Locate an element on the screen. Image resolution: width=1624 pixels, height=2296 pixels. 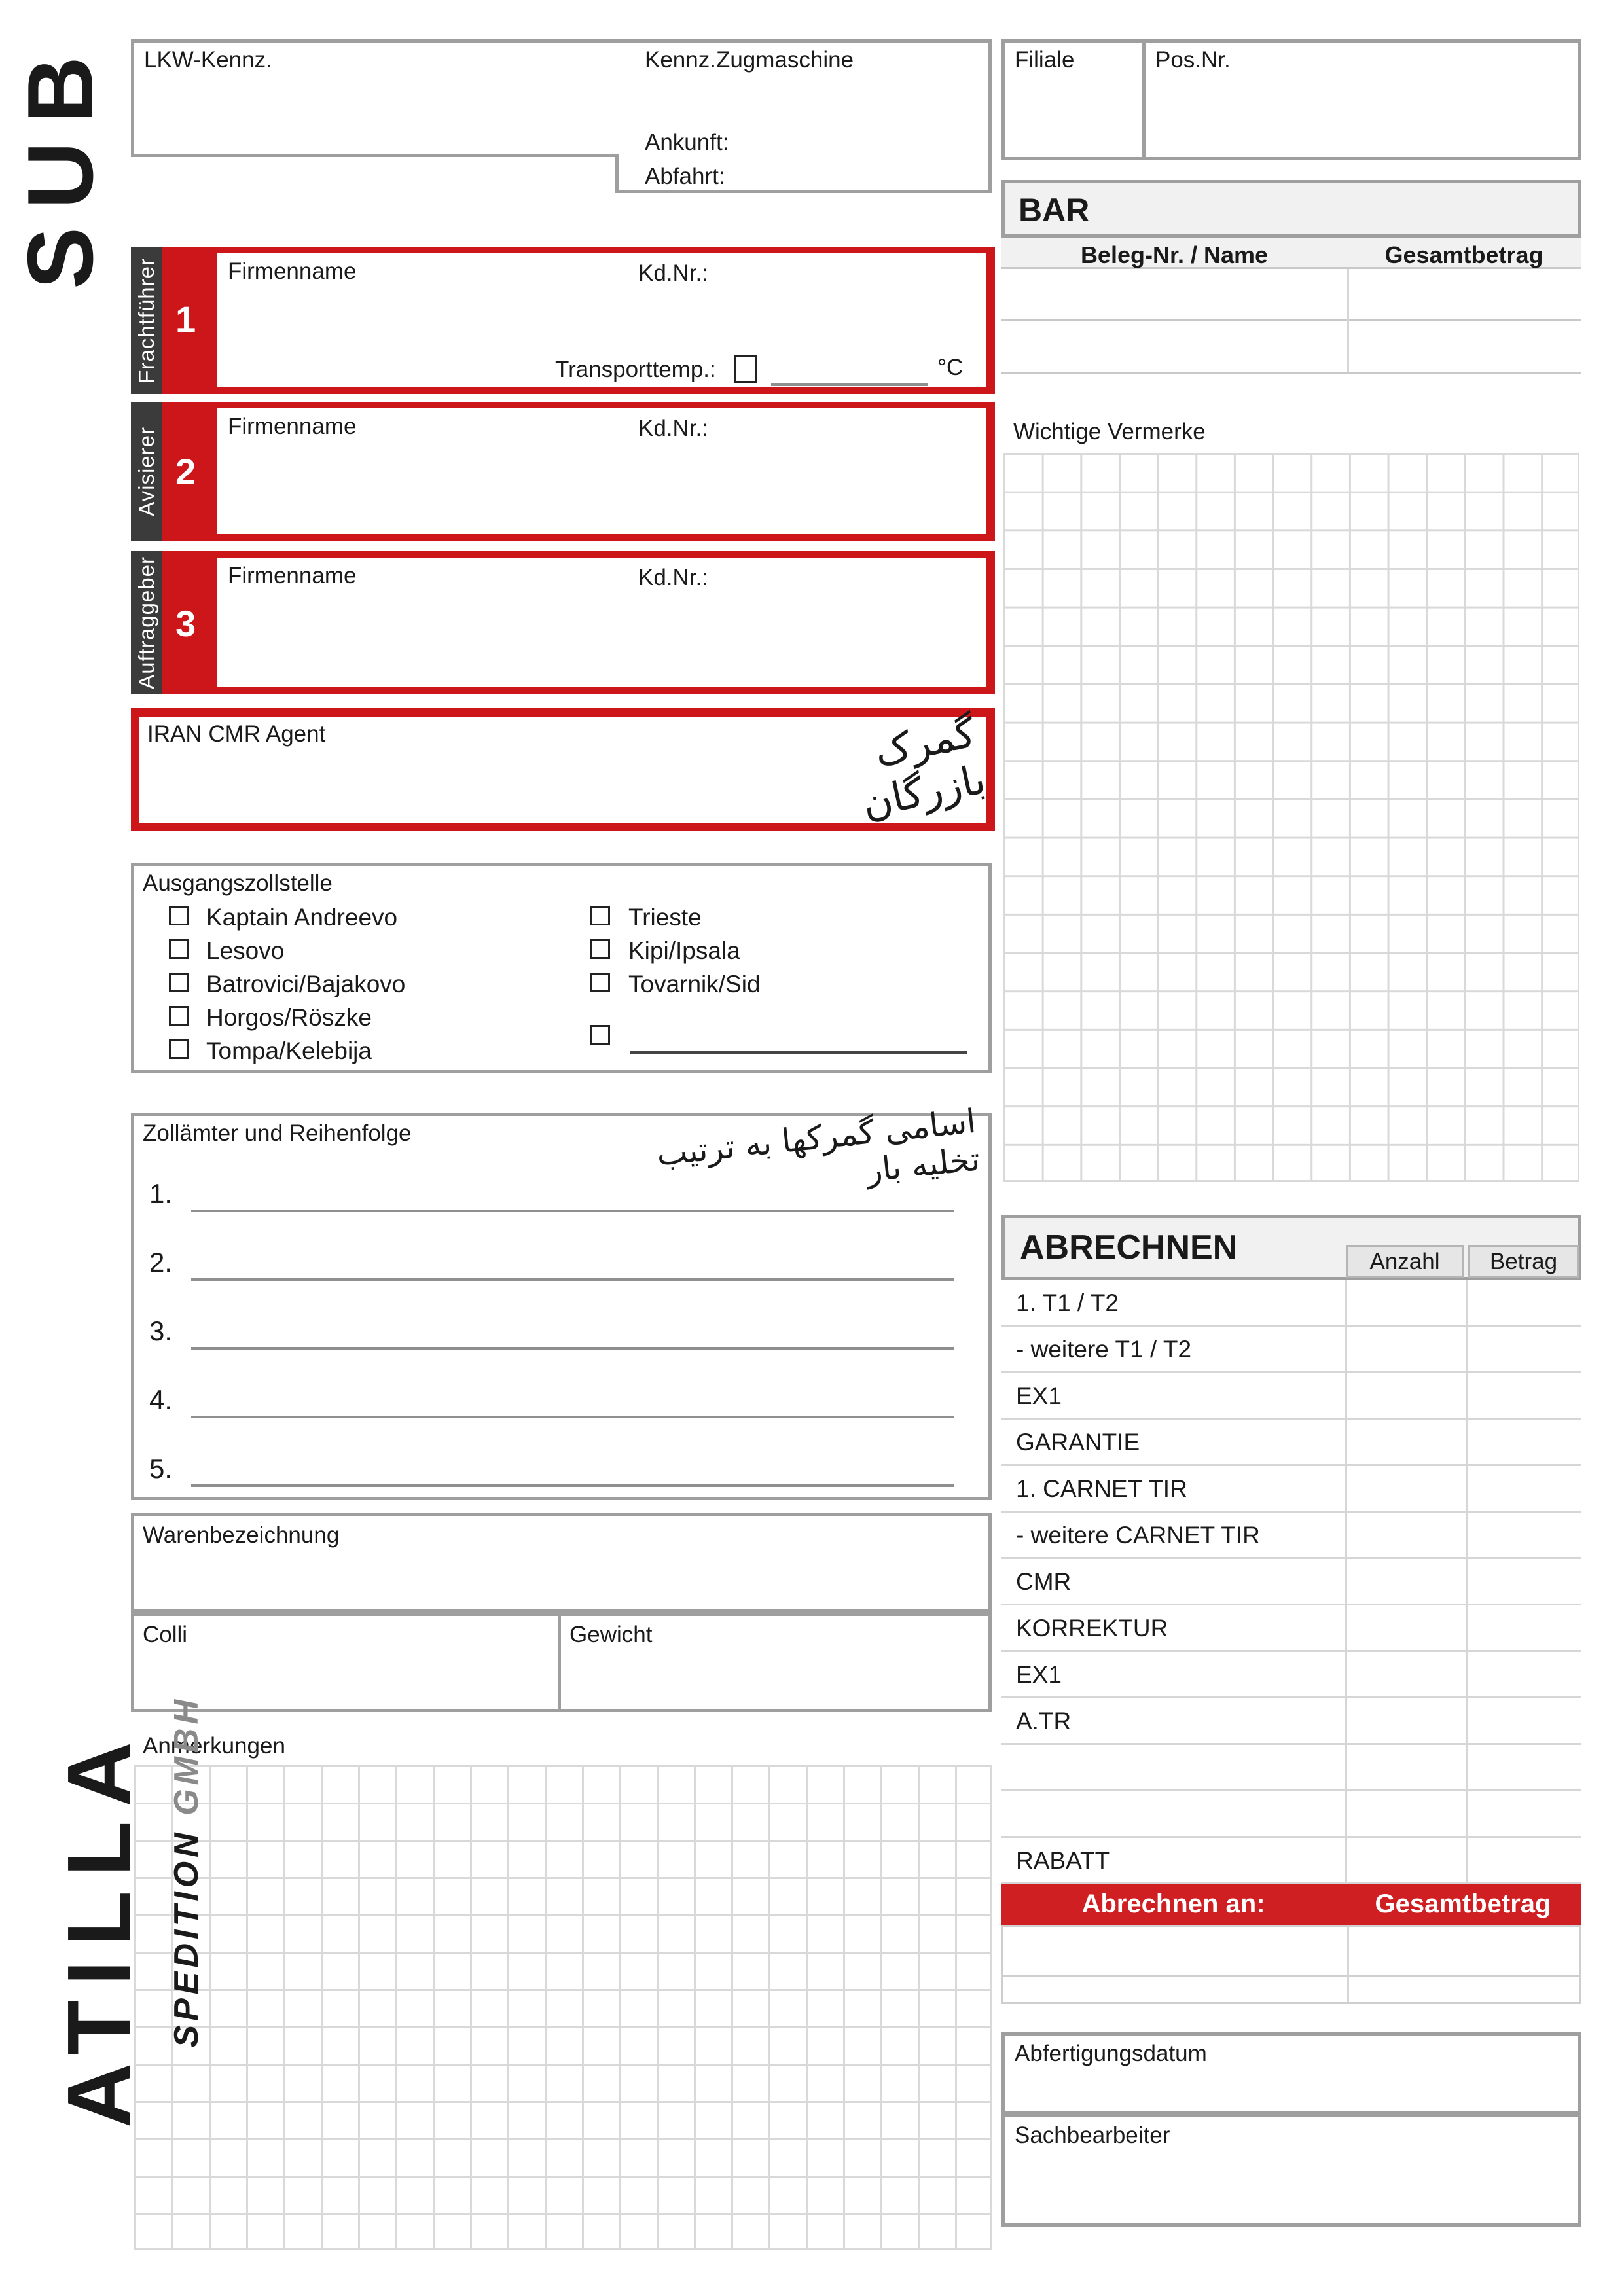
section2-firmenname-label: Firmenname is located at coordinates (292, 426).